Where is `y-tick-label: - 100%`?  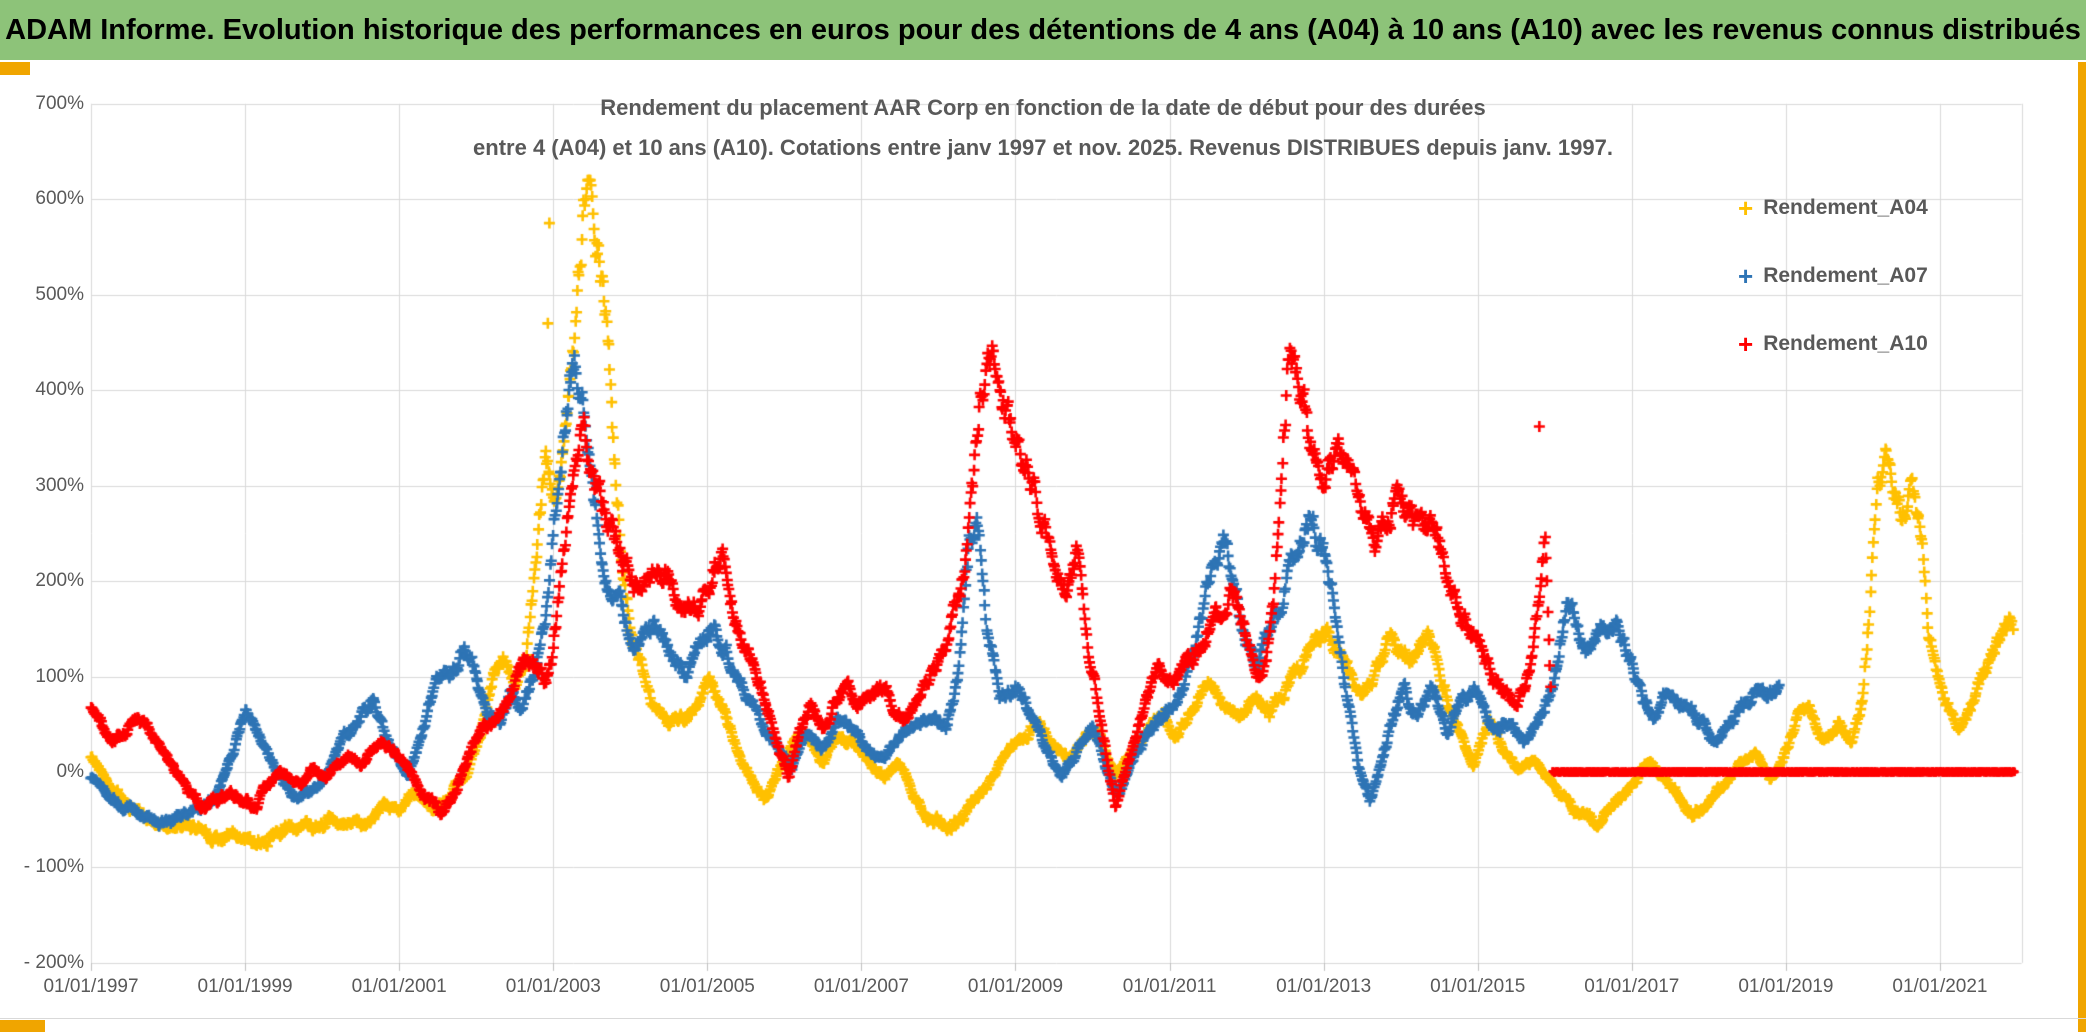
y-tick-label: - 100% is located at coordinates (53, 867).